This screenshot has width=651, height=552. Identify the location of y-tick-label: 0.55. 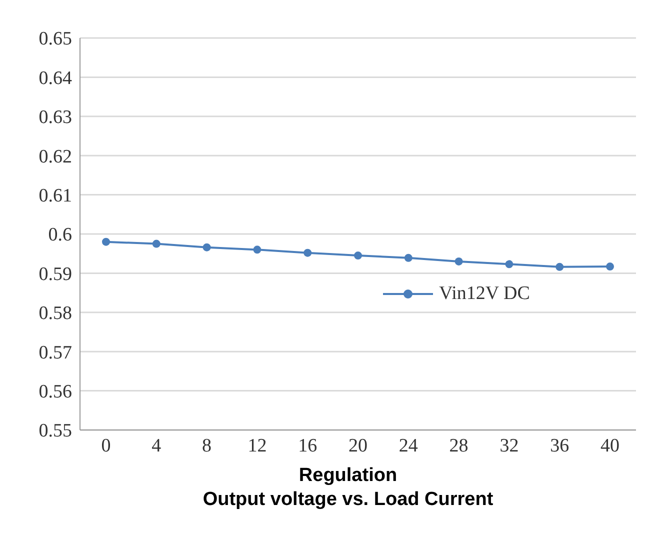
(55, 431).